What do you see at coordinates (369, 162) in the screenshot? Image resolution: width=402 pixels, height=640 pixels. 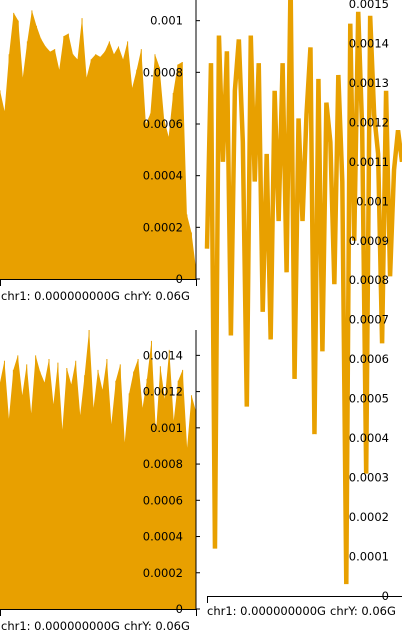 I see `y-tick-label: 0.0011` at bounding box center [369, 162].